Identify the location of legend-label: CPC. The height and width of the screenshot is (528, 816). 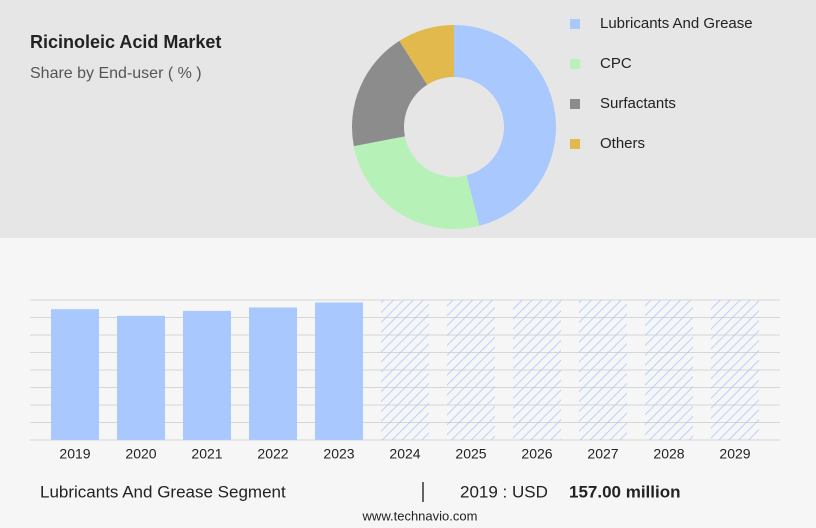
(616, 63).